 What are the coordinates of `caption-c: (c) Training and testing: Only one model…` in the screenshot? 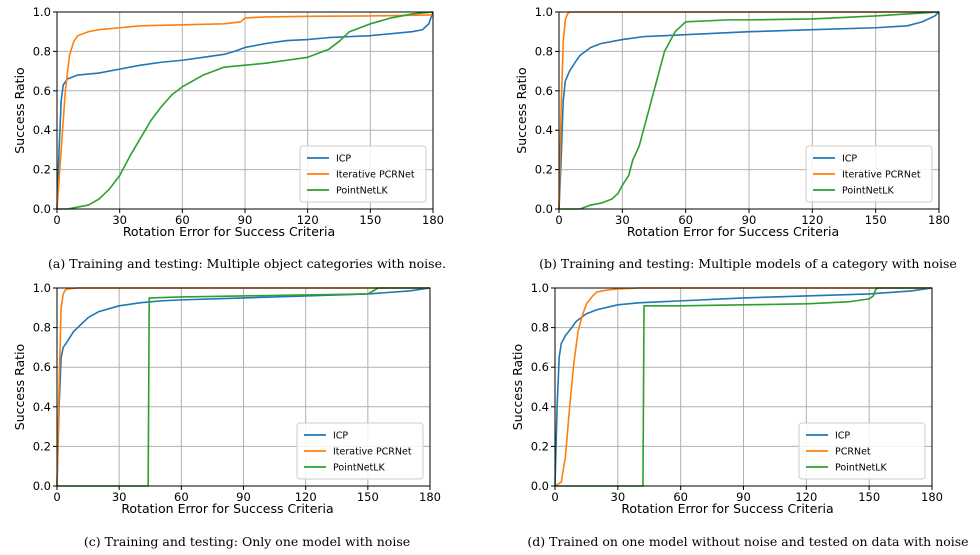 It's located at (247, 541).